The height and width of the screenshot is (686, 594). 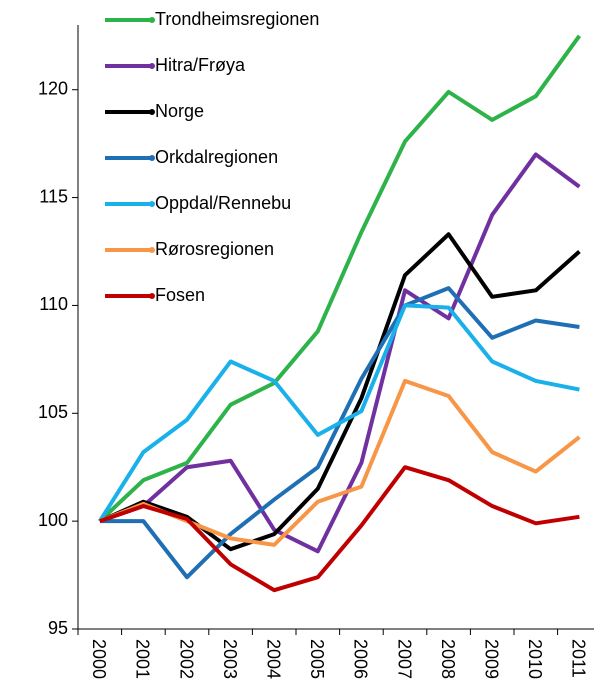 I want to click on x-tick-label: 2003, so click(x=230, y=659).